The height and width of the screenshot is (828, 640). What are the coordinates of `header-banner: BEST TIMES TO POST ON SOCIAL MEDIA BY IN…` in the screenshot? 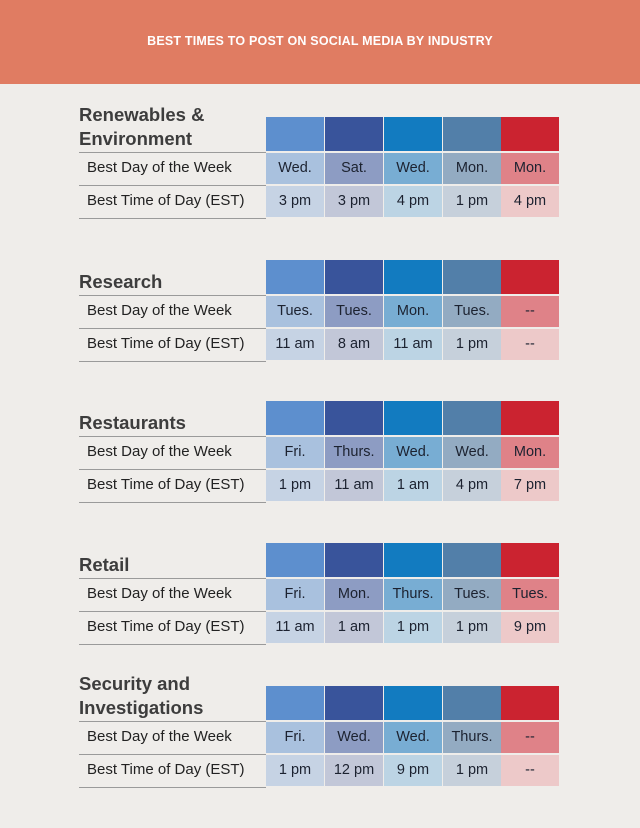 It's located at (320, 42).